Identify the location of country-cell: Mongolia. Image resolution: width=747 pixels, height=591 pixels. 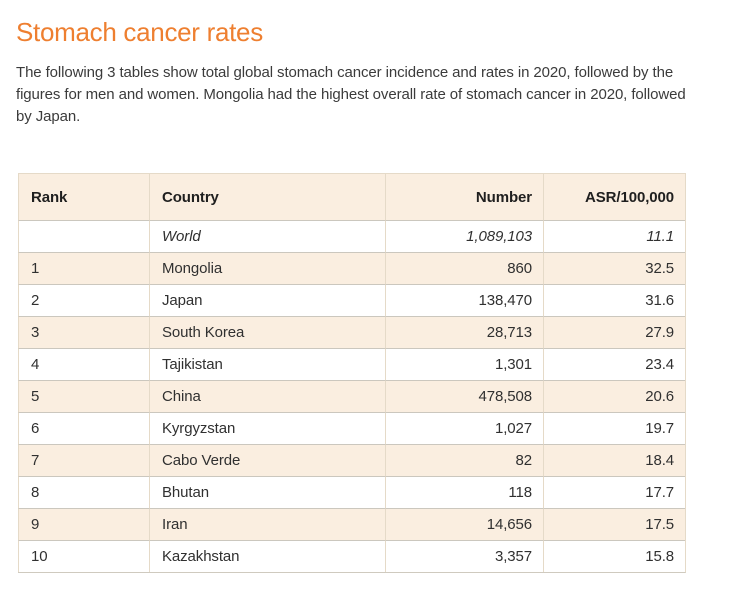
(267, 267).